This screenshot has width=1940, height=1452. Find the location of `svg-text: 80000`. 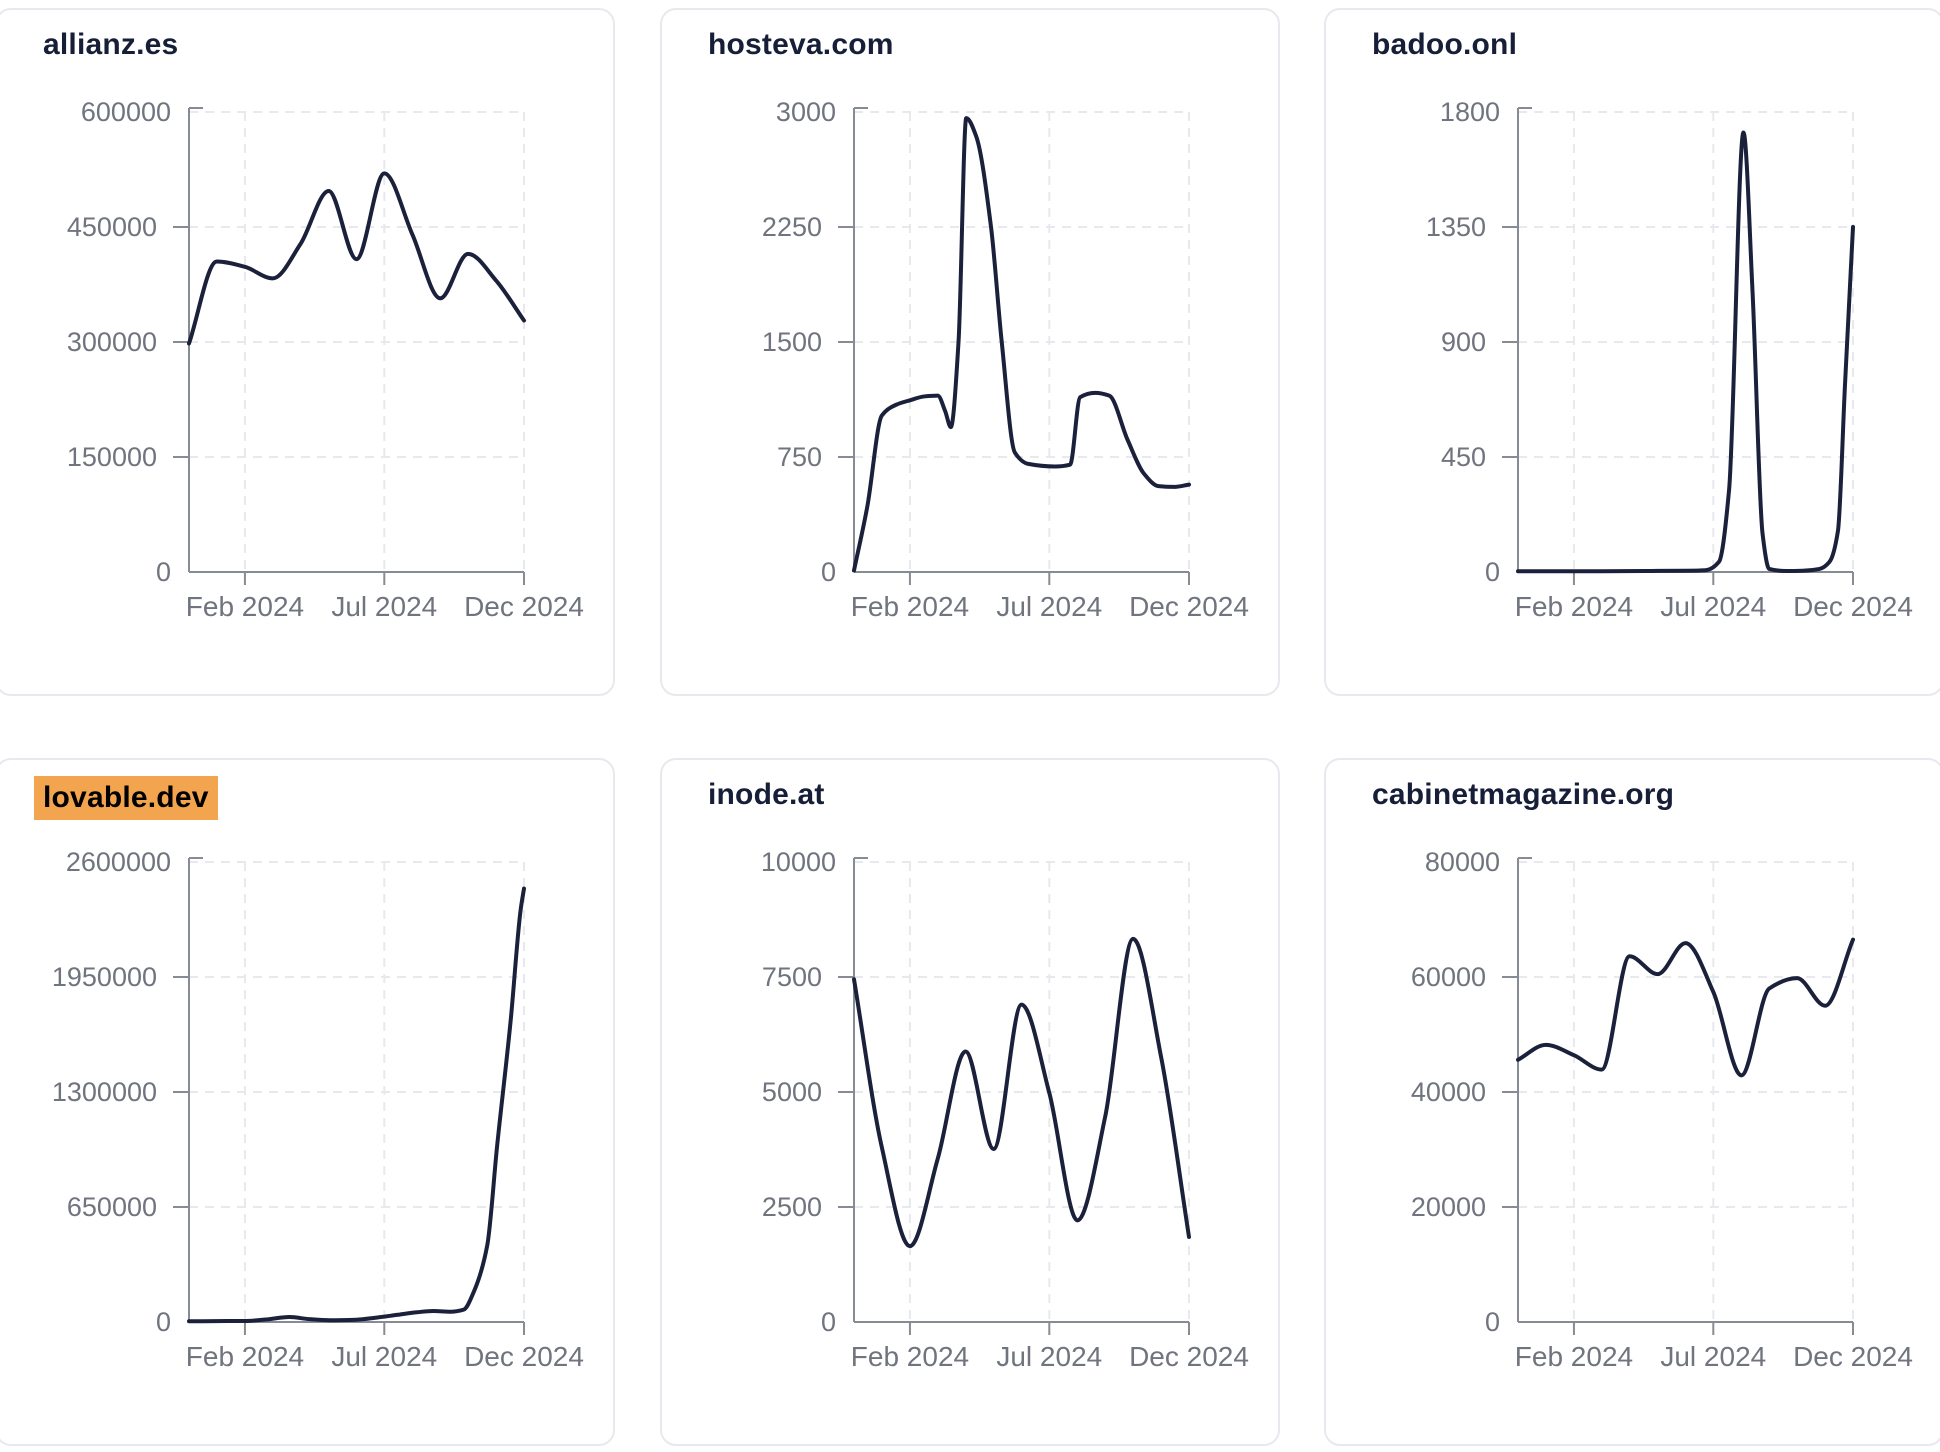

svg-text: 80000 is located at coordinates (1462, 862).